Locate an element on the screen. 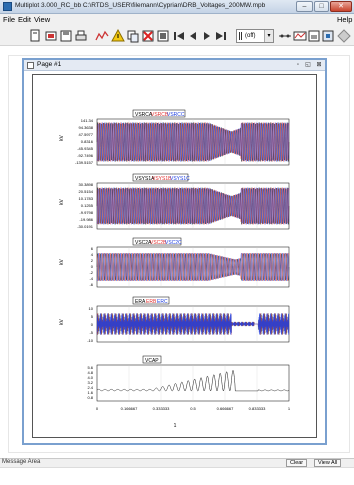 This screenshot has height=485, width=354. chevron-down-icon: ▾ is located at coordinates (268, 36).